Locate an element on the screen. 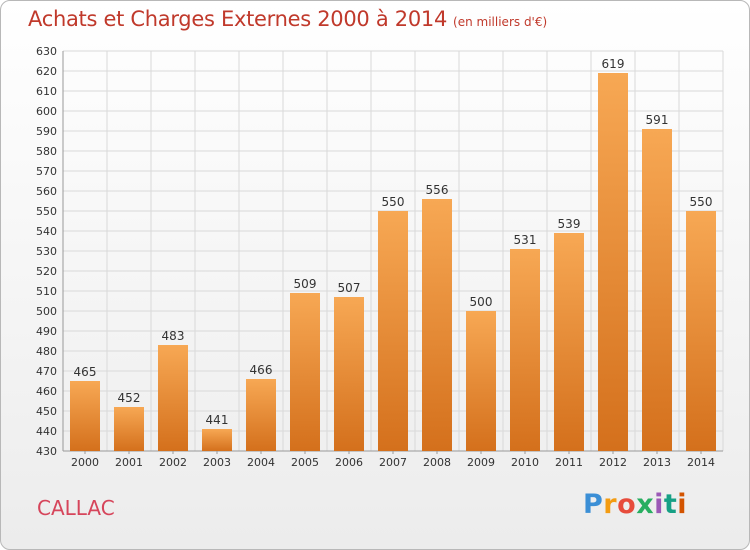  bar-2014 is located at coordinates (701, 331).